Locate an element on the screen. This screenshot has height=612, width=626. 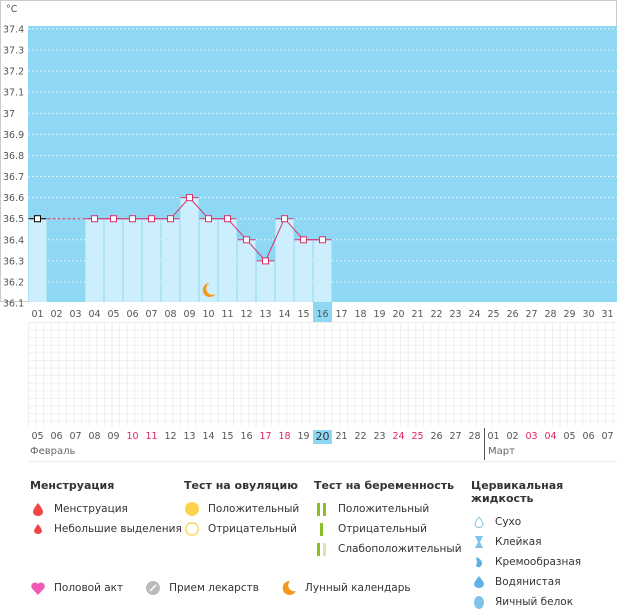
date-label: 02 is located at coordinates (512, 436).